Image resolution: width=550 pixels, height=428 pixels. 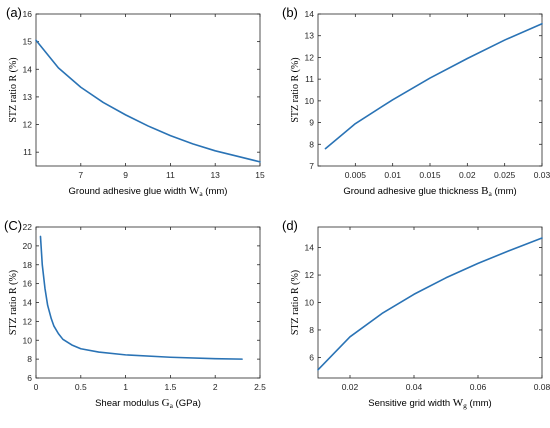 What do you see at coordinates (356, 175) in the screenshot?
I see `x-tick-label: 0.005` at bounding box center [356, 175].